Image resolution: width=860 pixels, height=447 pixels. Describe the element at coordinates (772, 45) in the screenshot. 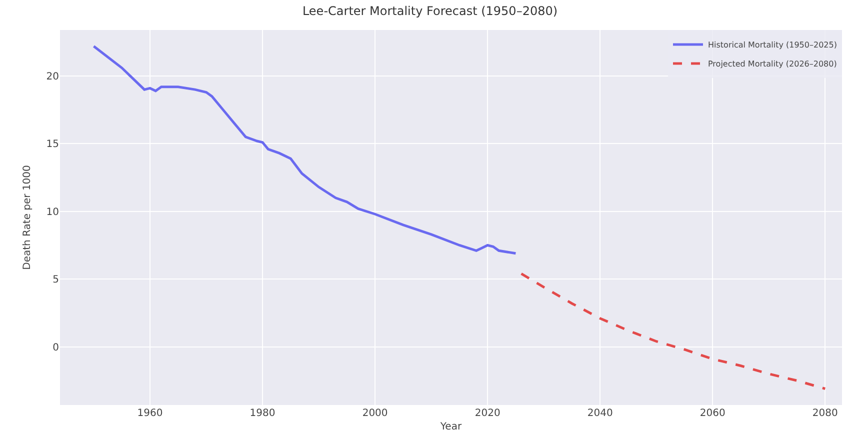

I see `legend-label: Historical Mortality (1950–2025)` at that location.